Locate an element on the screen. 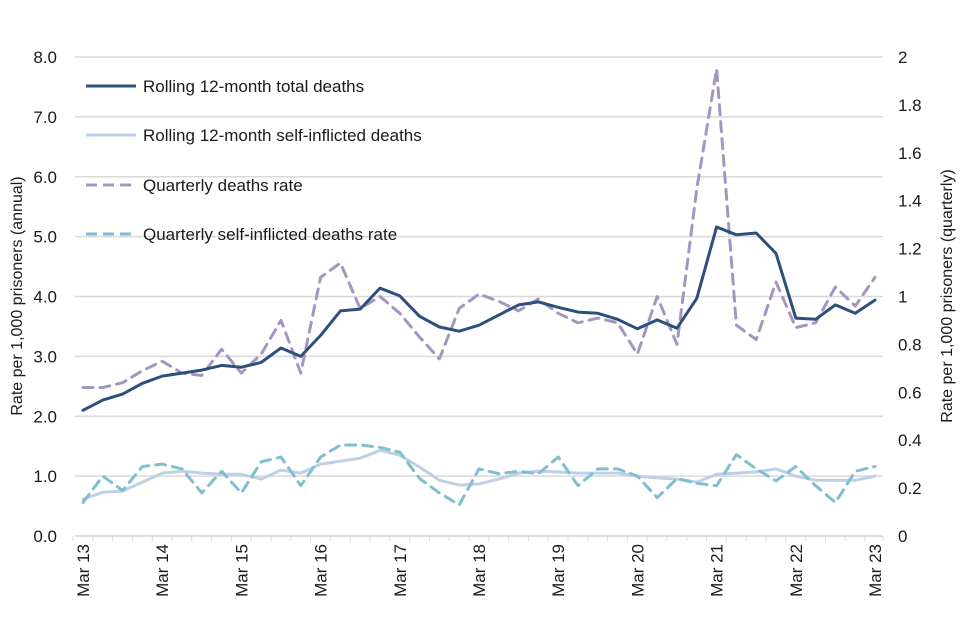 This screenshot has width=960, height=640. y2-tick-label: 1 is located at coordinates (902, 297).